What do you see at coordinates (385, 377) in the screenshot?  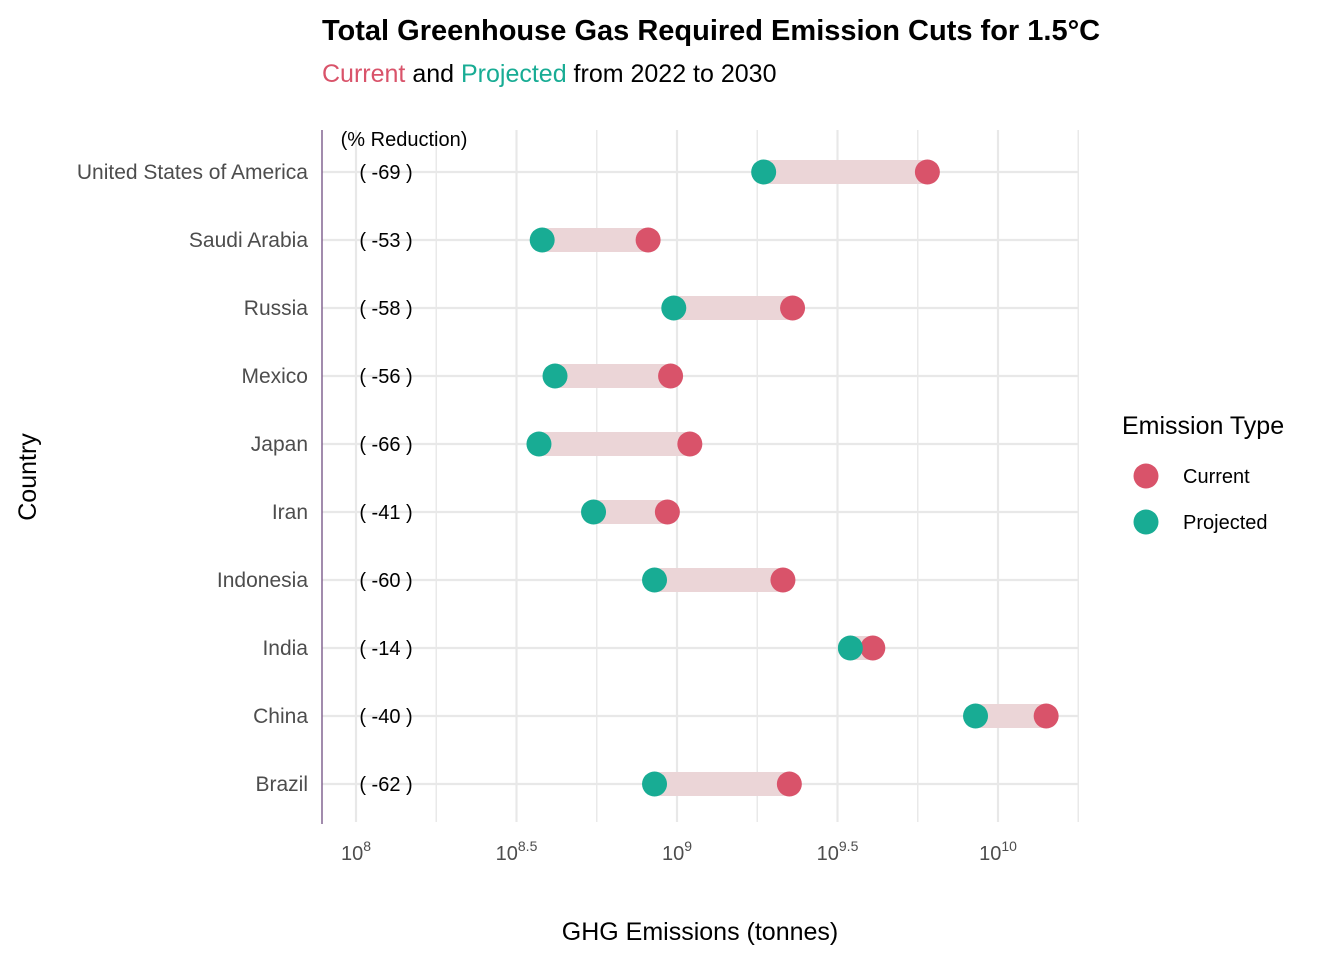 I see `reduction-label: ( -56 )` at bounding box center [385, 377].